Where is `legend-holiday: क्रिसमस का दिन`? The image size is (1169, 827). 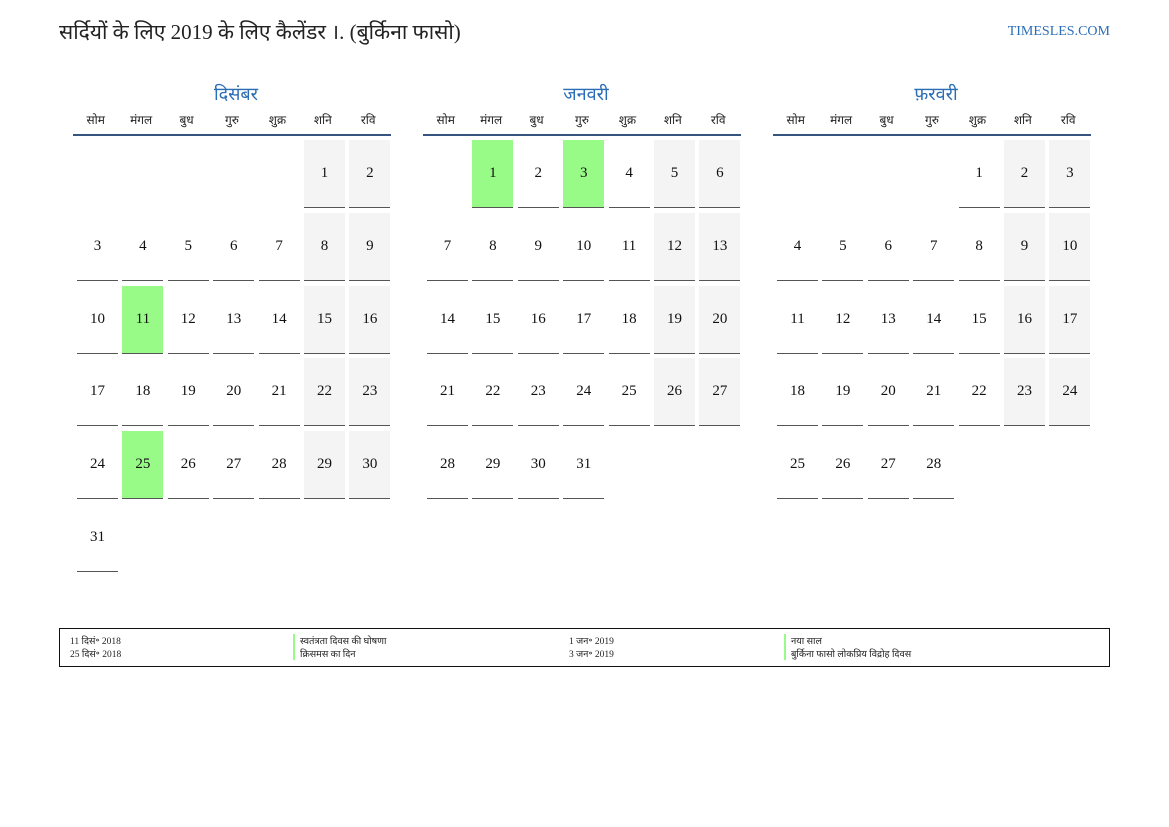 legend-holiday: क्रिसमस का दिन is located at coordinates (324, 653).